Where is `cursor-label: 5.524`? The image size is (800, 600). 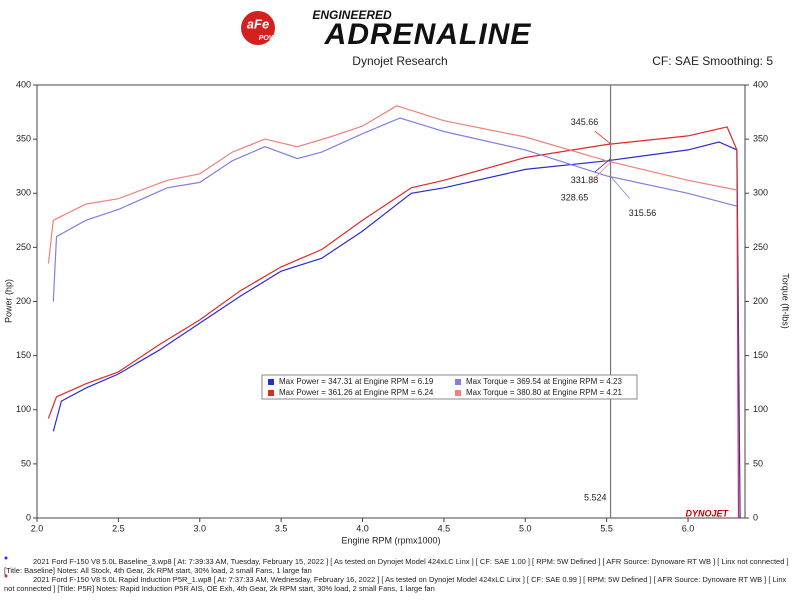
cursor-label: 5.524 is located at coordinates (595, 497).